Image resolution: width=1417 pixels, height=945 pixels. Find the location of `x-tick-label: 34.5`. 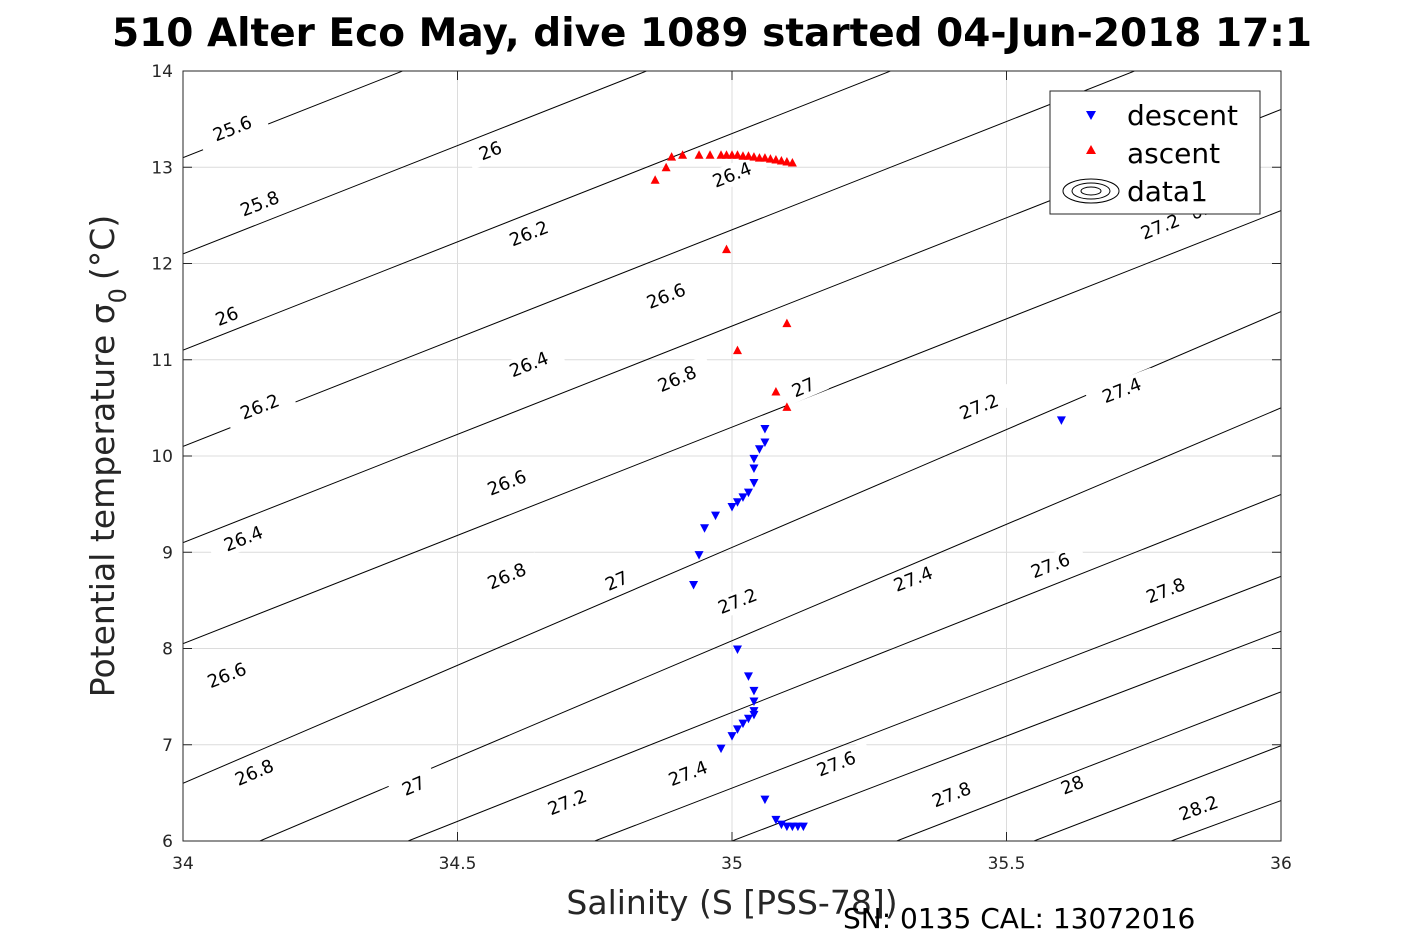

x-tick-label: 34.5 is located at coordinates (458, 864).